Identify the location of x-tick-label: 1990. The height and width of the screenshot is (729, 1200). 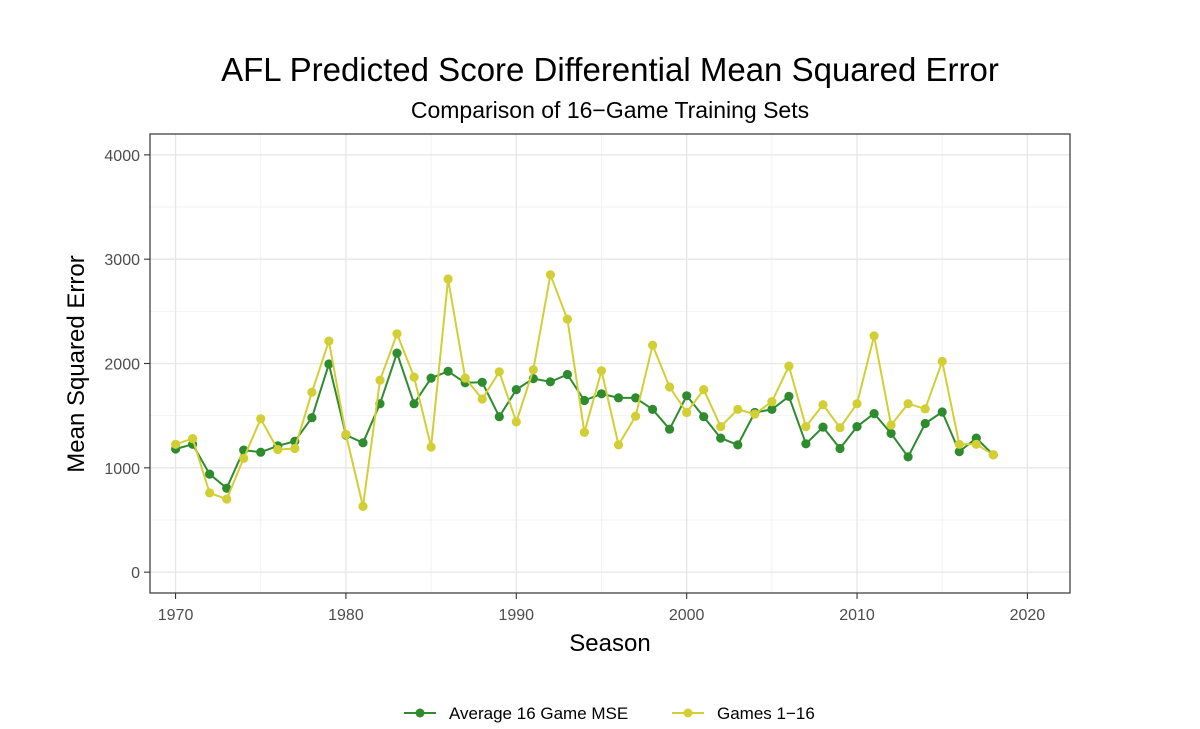
(516, 615).